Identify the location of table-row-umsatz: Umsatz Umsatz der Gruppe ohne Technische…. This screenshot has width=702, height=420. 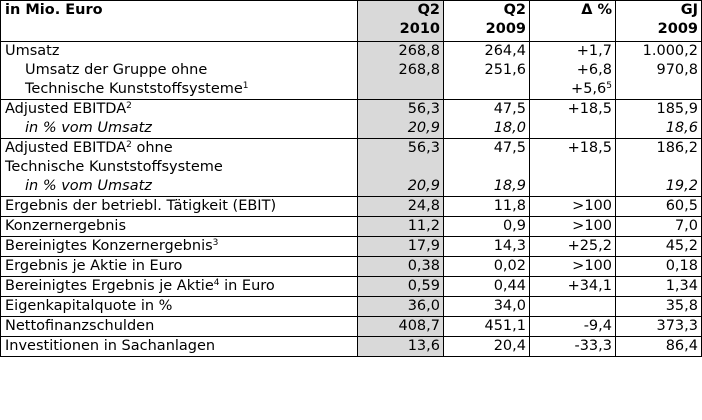
(351, 70).